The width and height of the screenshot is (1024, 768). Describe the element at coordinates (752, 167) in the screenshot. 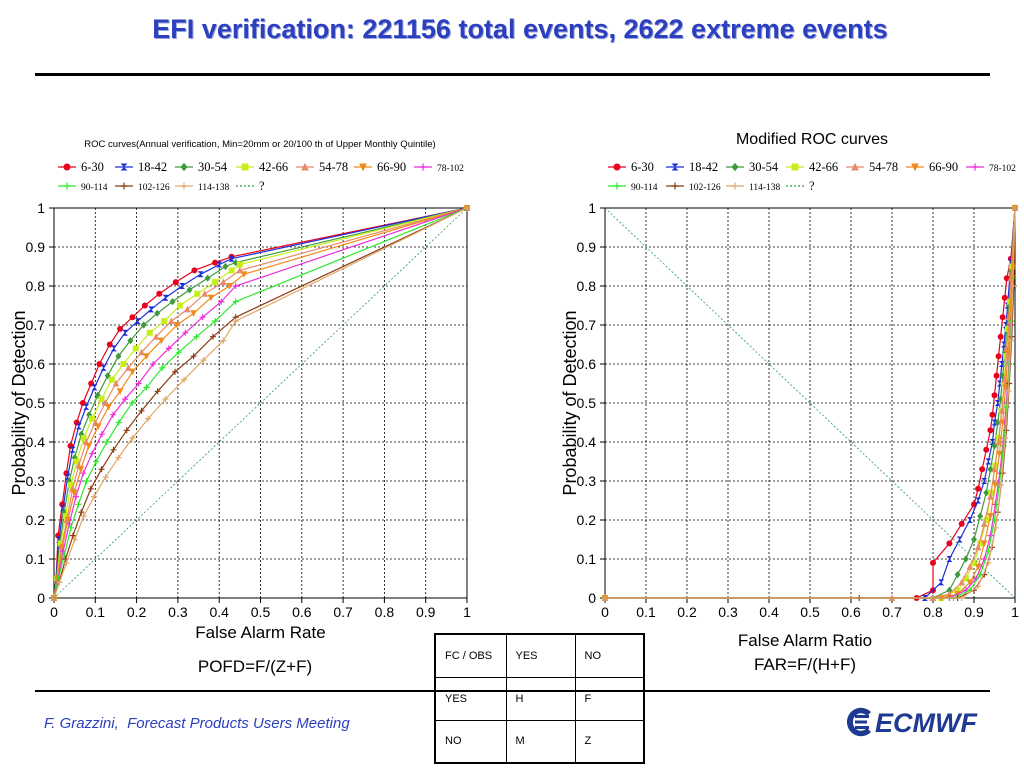

I see `legend-item: 30-54` at that location.